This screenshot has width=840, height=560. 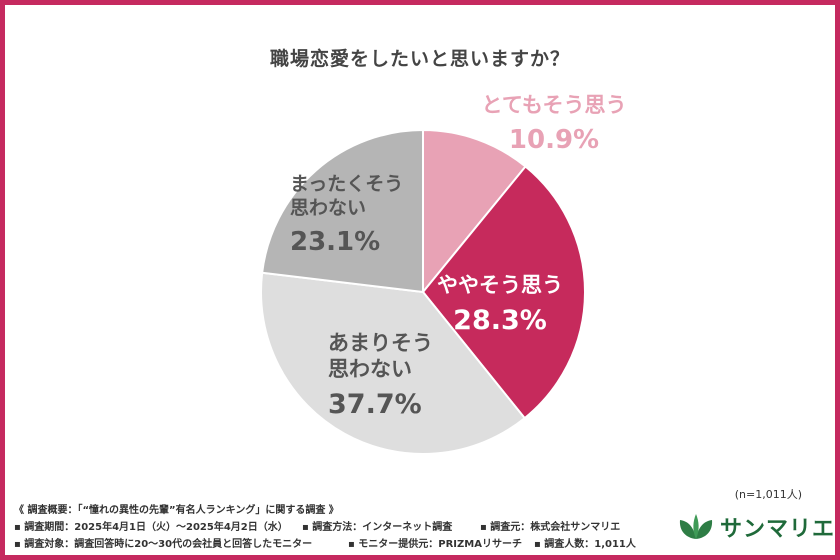 What do you see at coordinates (375, 404) in the screenshot?
I see `slice-value-3: 37.7%` at bounding box center [375, 404].